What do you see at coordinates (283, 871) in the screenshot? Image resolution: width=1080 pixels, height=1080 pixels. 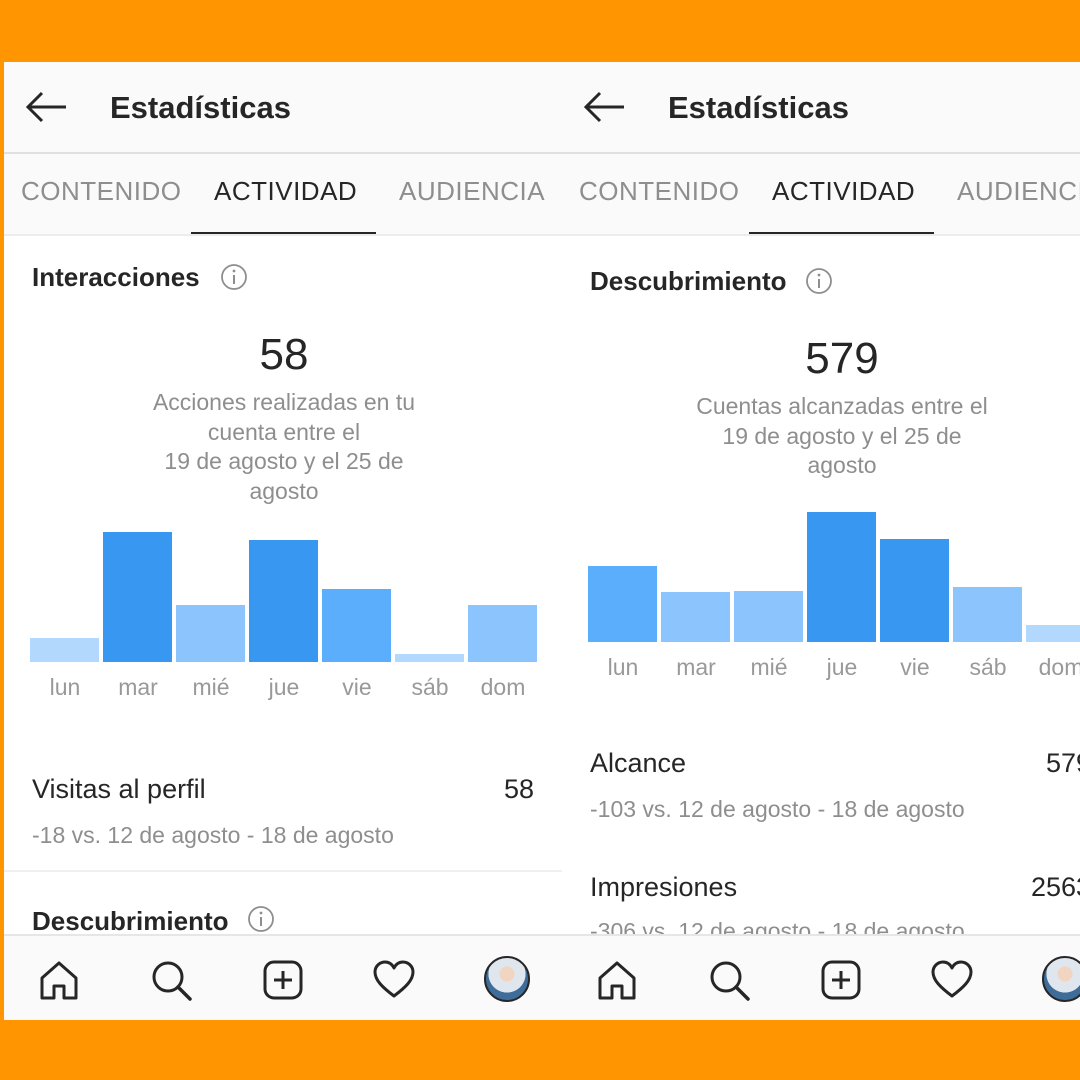 I see `divider` at bounding box center [283, 871].